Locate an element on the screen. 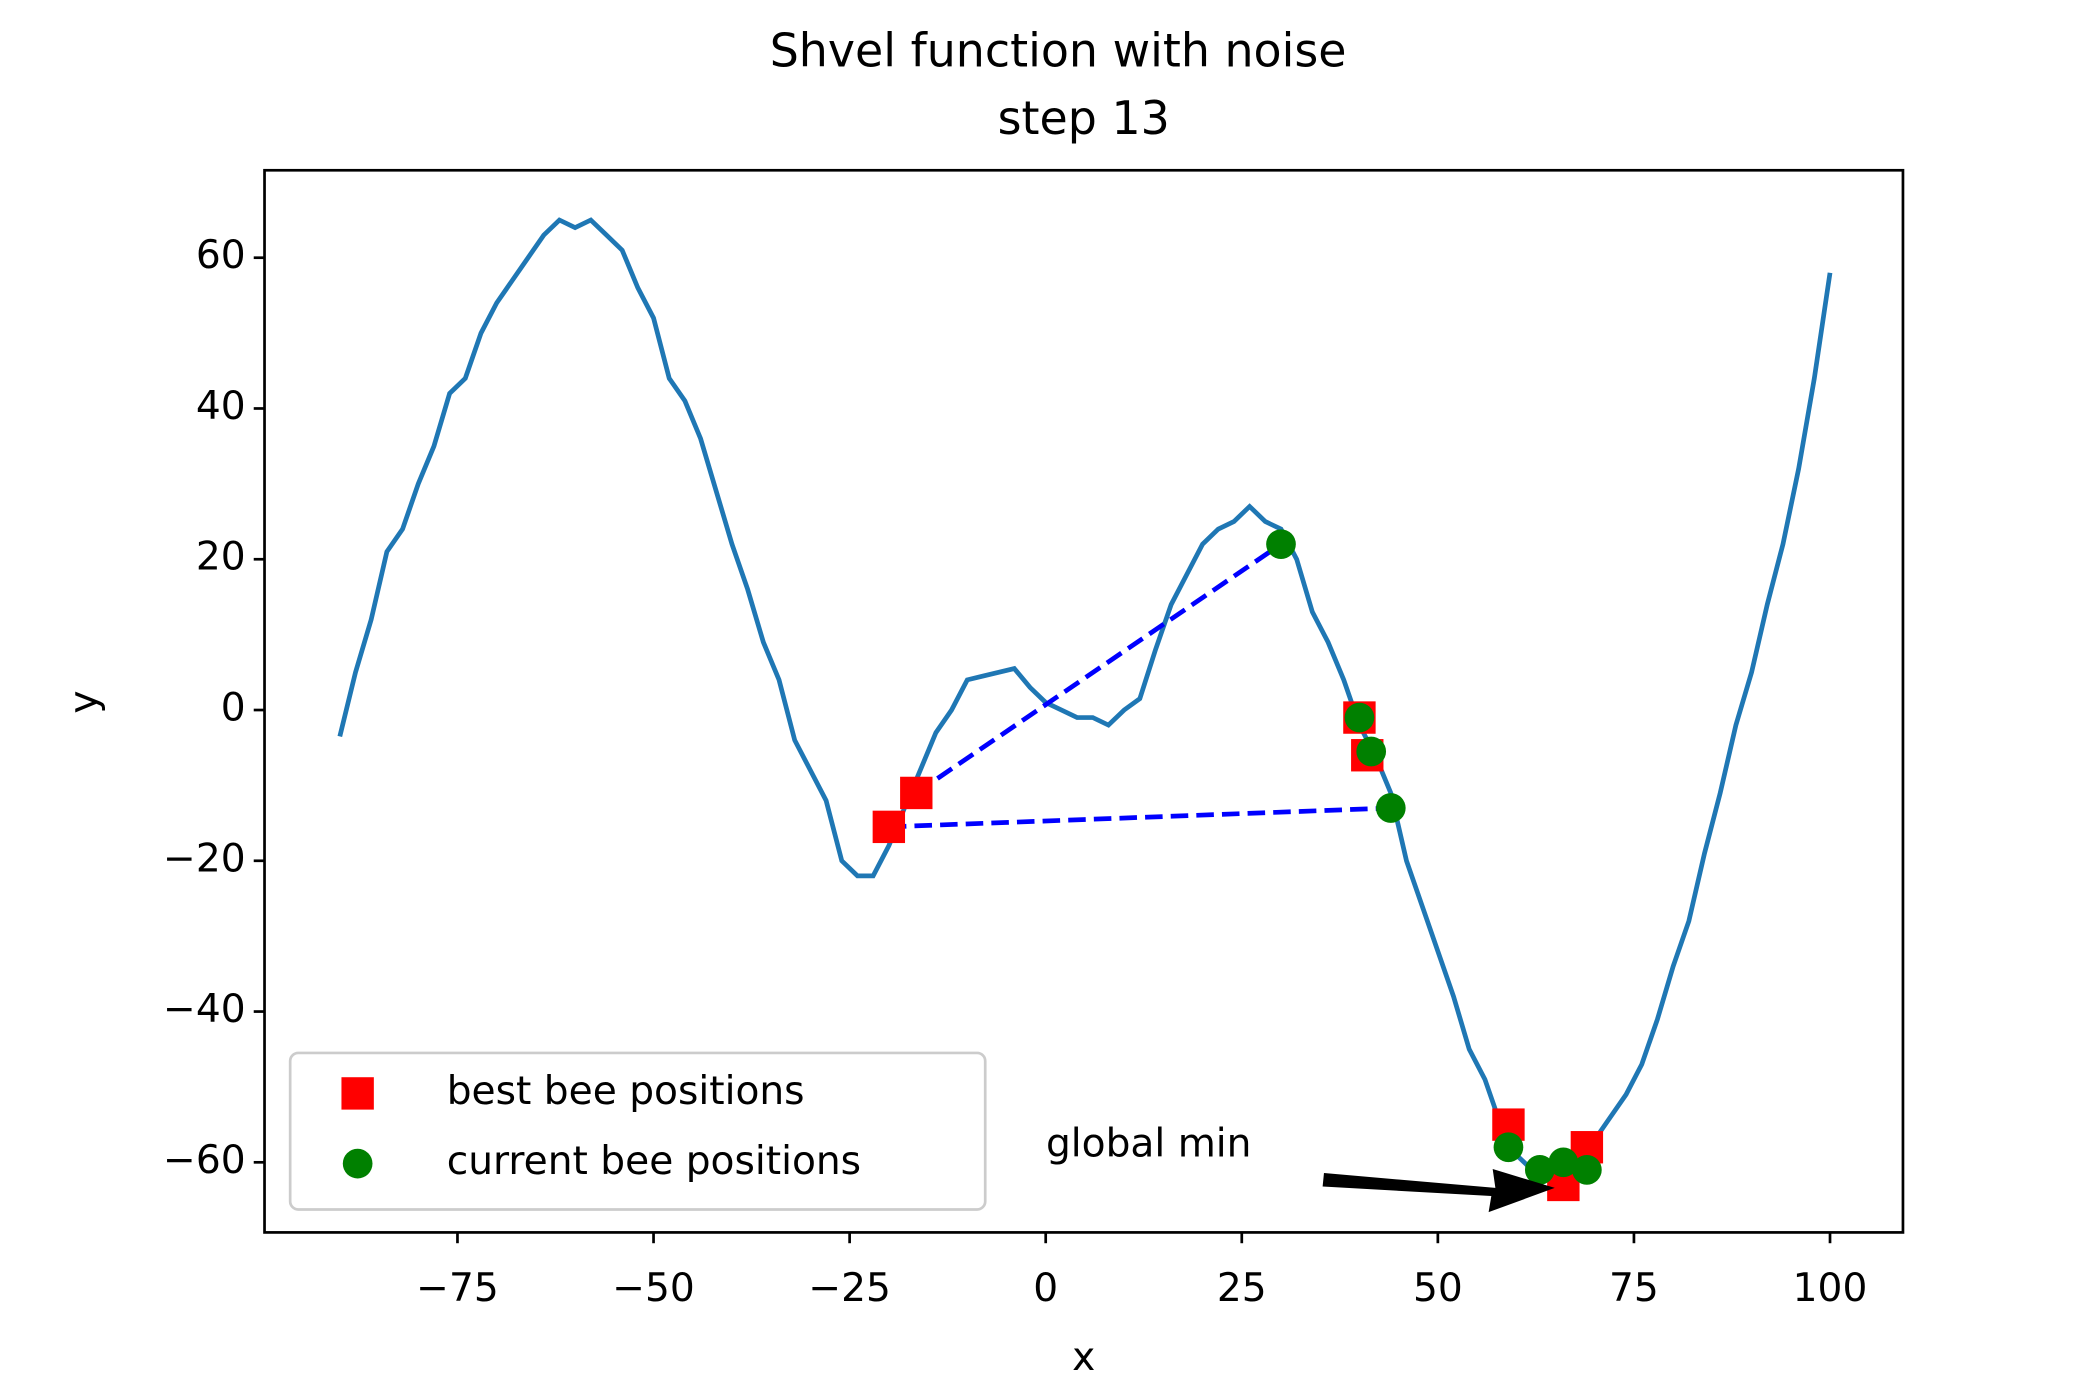 The width and height of the screenshot is (2100, 1400). x-tick-label: 100 is located at coordinates (1830, 1288).